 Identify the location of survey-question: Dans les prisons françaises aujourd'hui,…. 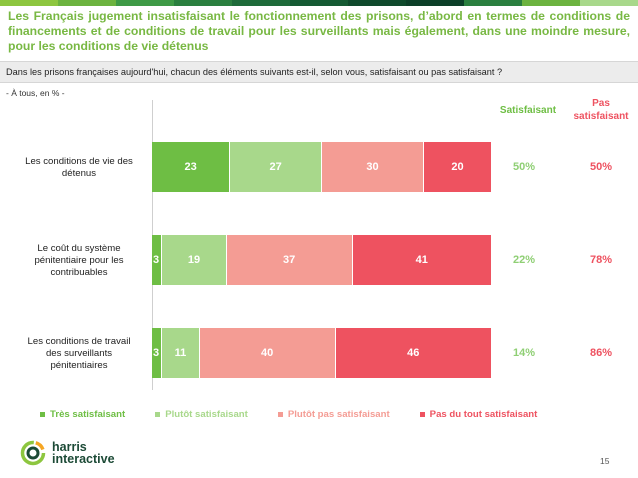
(319, 72).